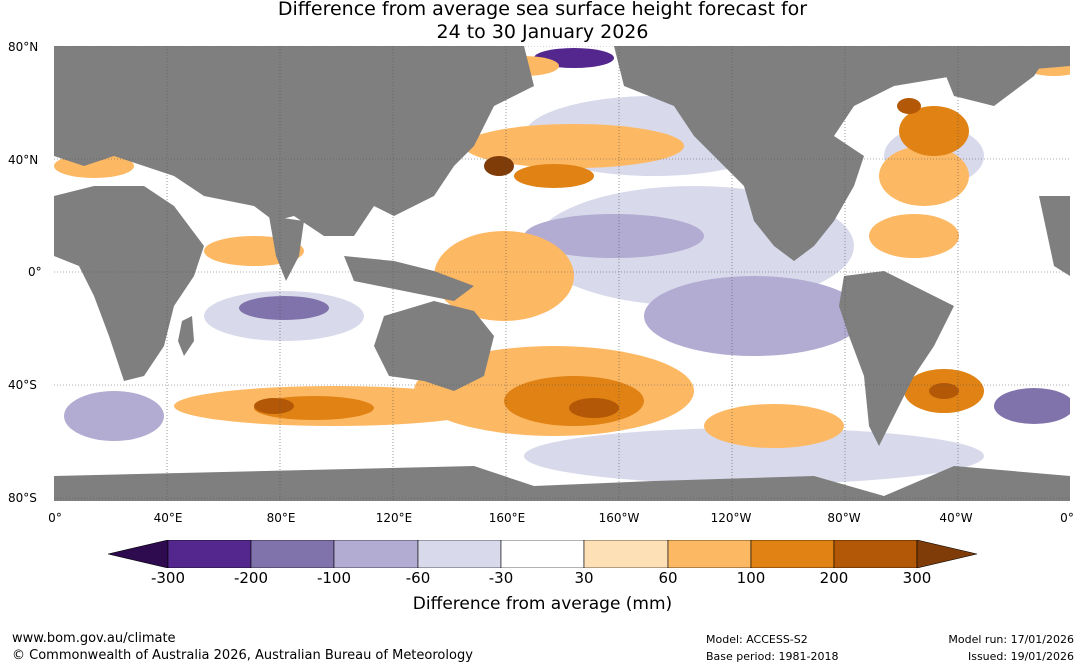  What do you see at coordinates (842, 153) in the screenshot?
I see `land-north-america` at bounding box center [842, 153].